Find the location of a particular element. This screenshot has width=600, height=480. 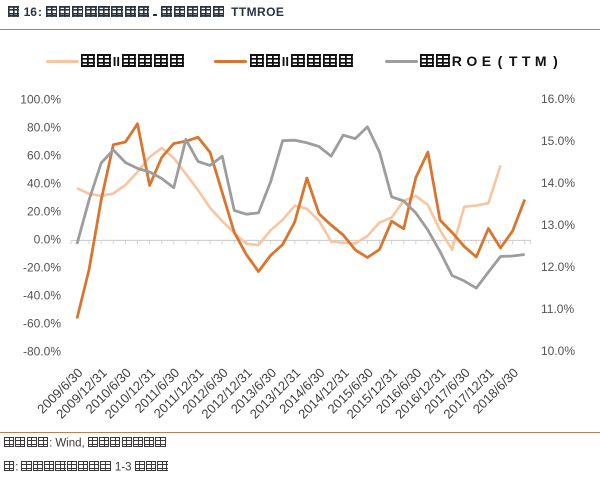

svg-text: 0.0% is located at coordinates (48, 240).